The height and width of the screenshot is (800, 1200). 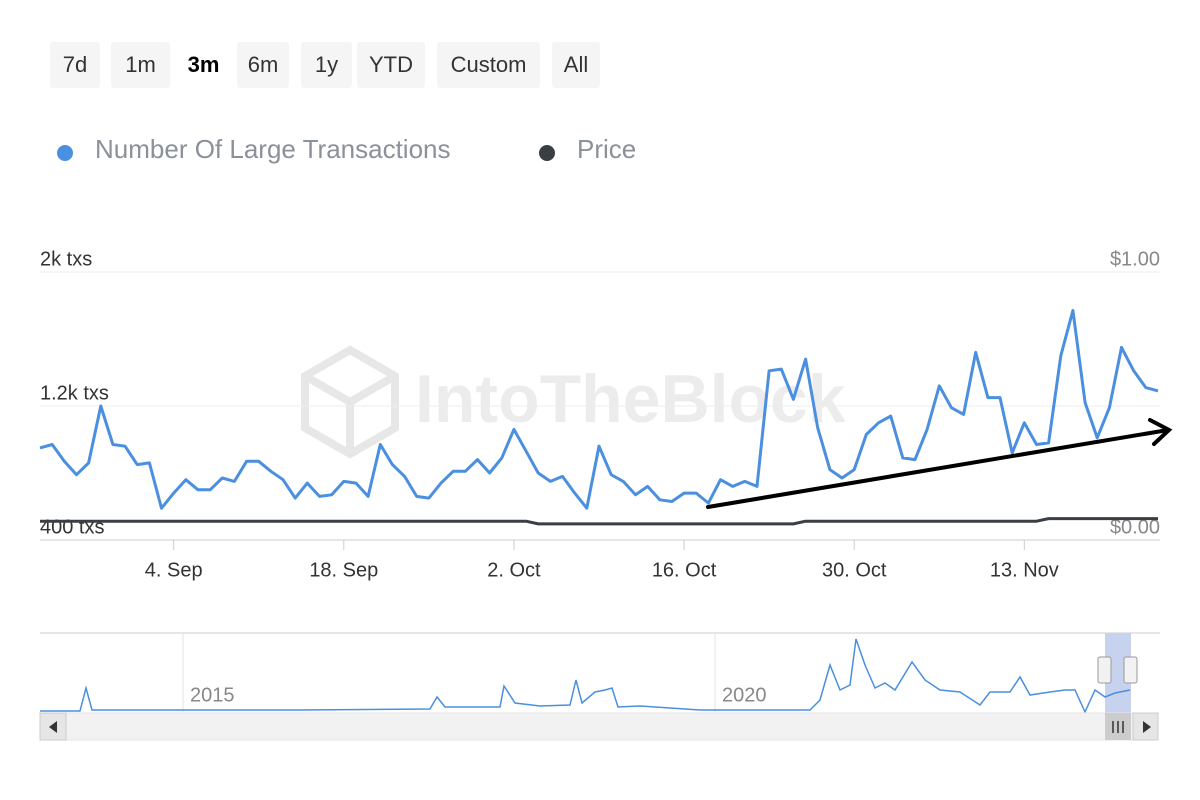 I want to click on range-button: All, so click(x=576, y=65).